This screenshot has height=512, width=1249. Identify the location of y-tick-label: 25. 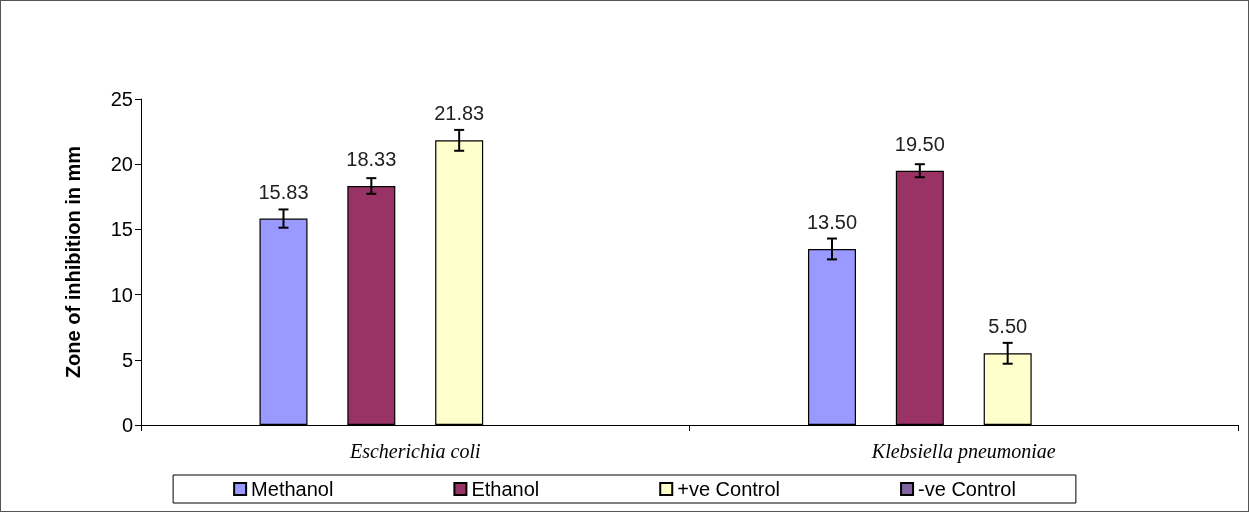
(121, 99).